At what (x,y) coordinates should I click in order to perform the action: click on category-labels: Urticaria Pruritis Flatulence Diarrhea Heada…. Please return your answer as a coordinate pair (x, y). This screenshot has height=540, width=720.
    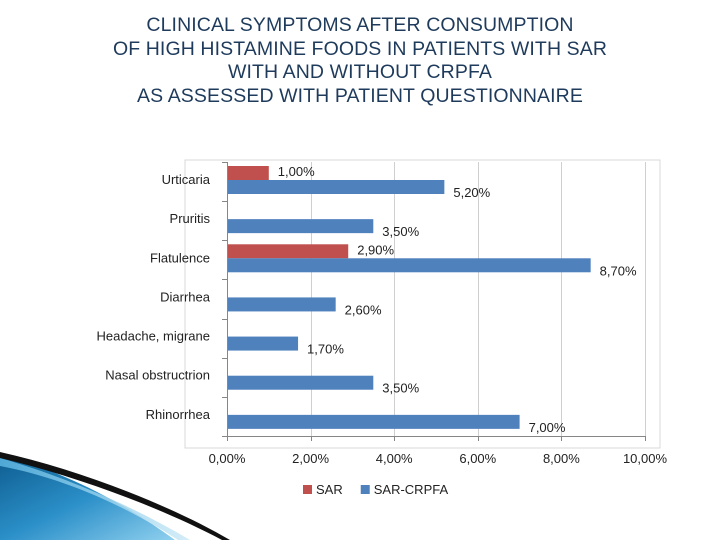
    Looking at the image, I should click on (154, 297).